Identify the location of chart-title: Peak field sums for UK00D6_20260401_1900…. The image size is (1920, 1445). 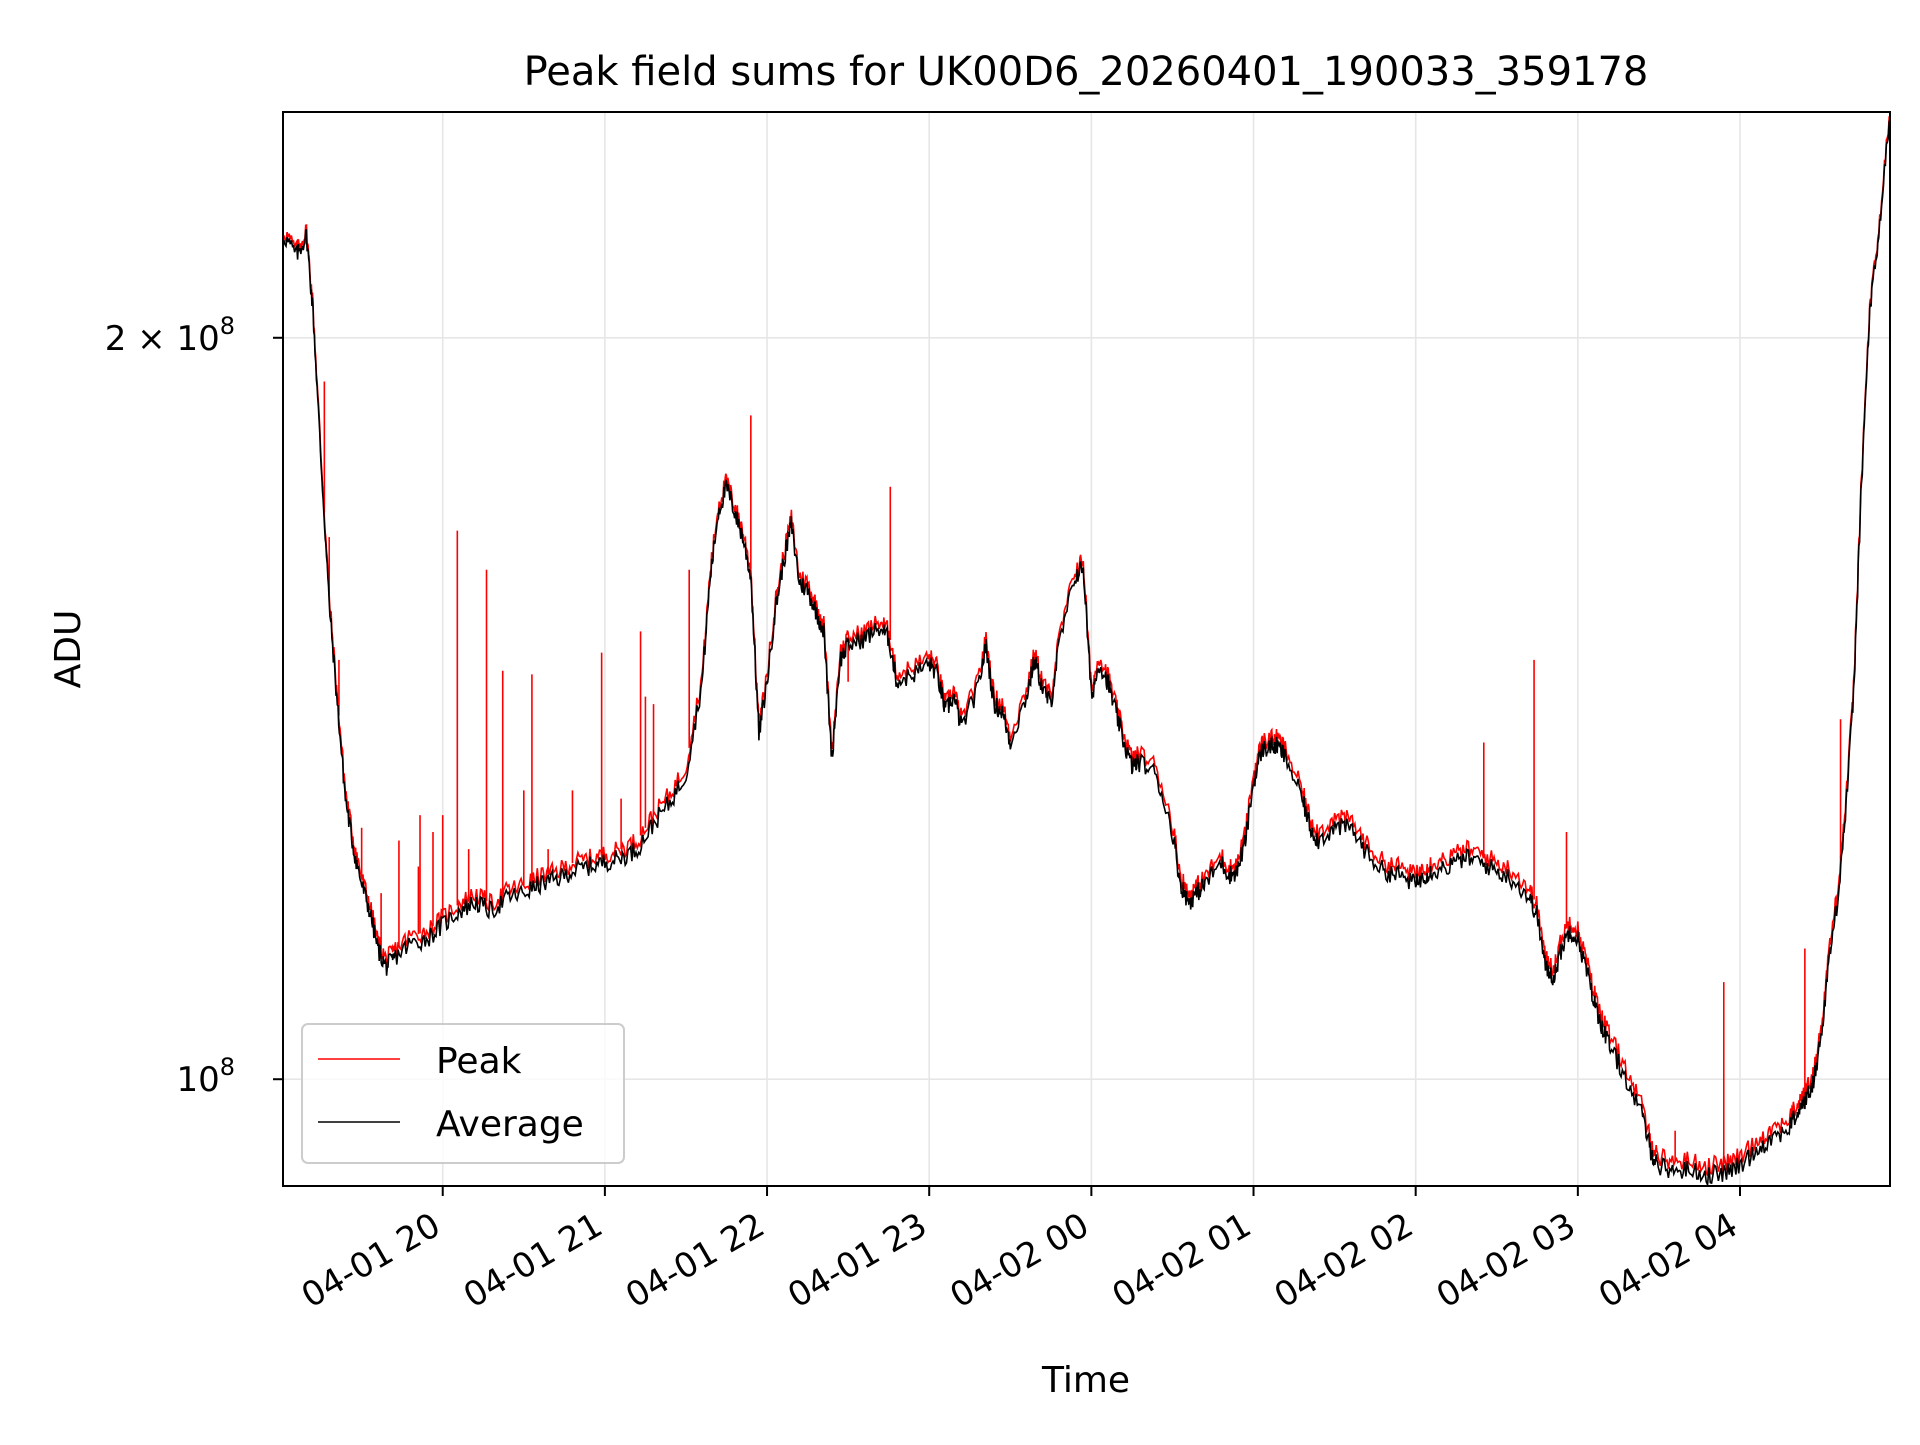
(1086, 72).